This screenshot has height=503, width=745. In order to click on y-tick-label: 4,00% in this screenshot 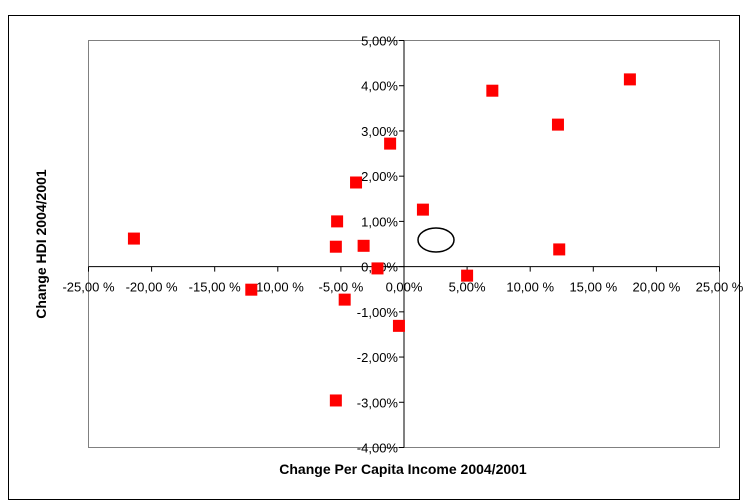, I will do `click(379, 86)`.